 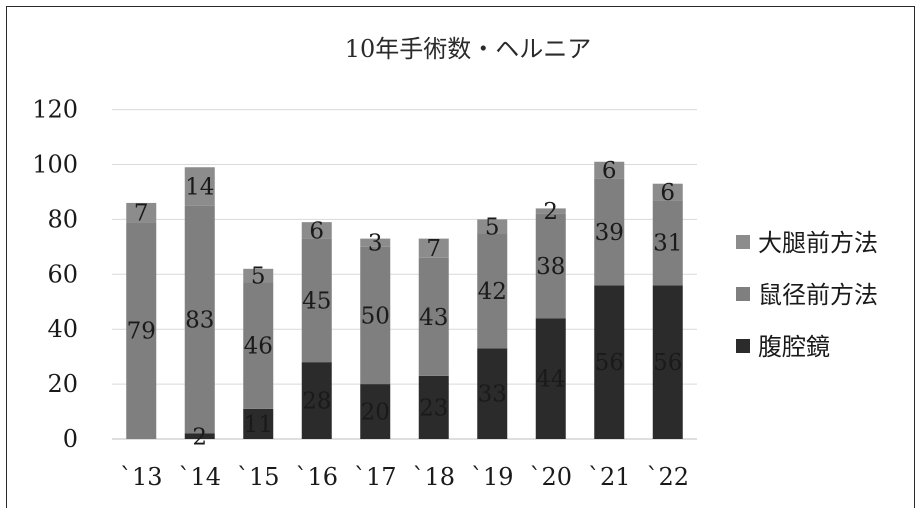 I want to click on data-label-3-7: 5, so click(x=492, y=227).